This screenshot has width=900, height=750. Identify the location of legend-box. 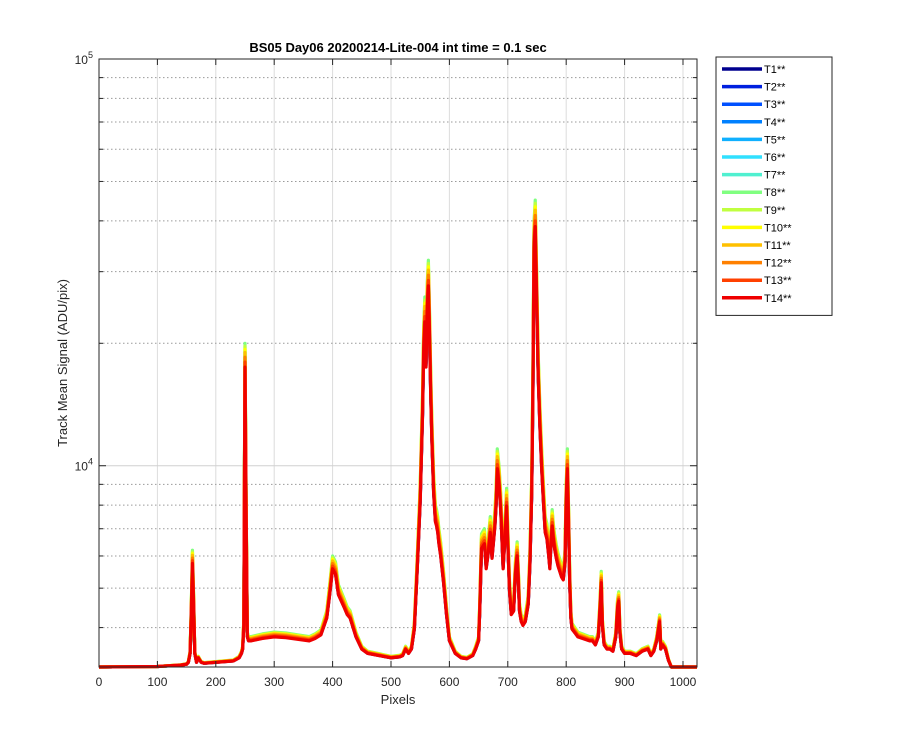
(774, 186).